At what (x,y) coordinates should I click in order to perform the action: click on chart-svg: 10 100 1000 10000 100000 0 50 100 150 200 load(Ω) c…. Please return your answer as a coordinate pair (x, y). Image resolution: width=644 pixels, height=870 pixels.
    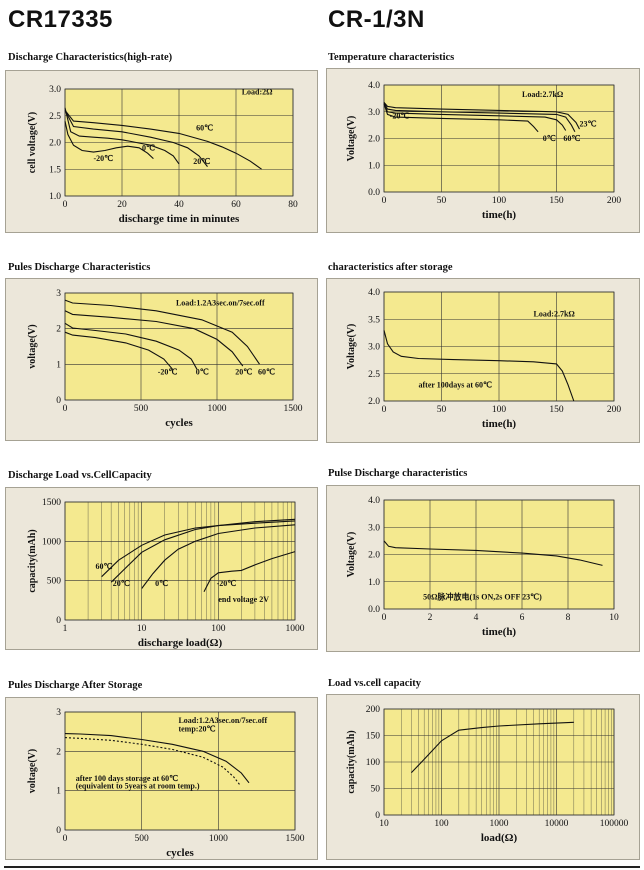
    Looking at the image, I should click on (487, 774).